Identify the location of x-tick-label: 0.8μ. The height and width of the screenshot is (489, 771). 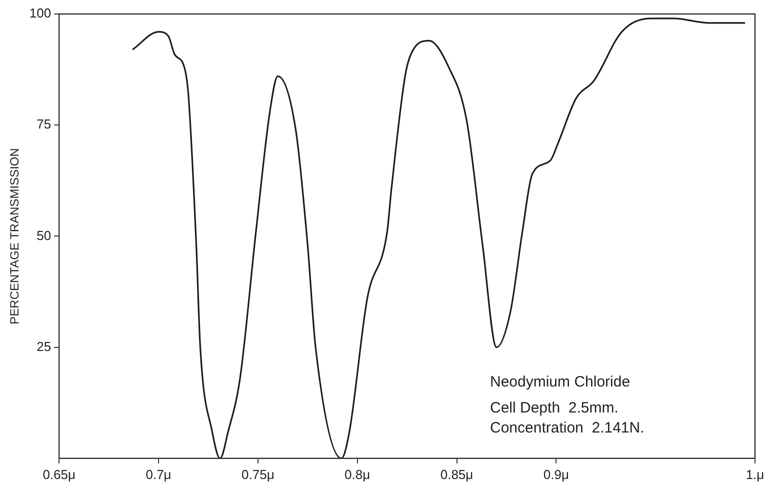
(357, 474).